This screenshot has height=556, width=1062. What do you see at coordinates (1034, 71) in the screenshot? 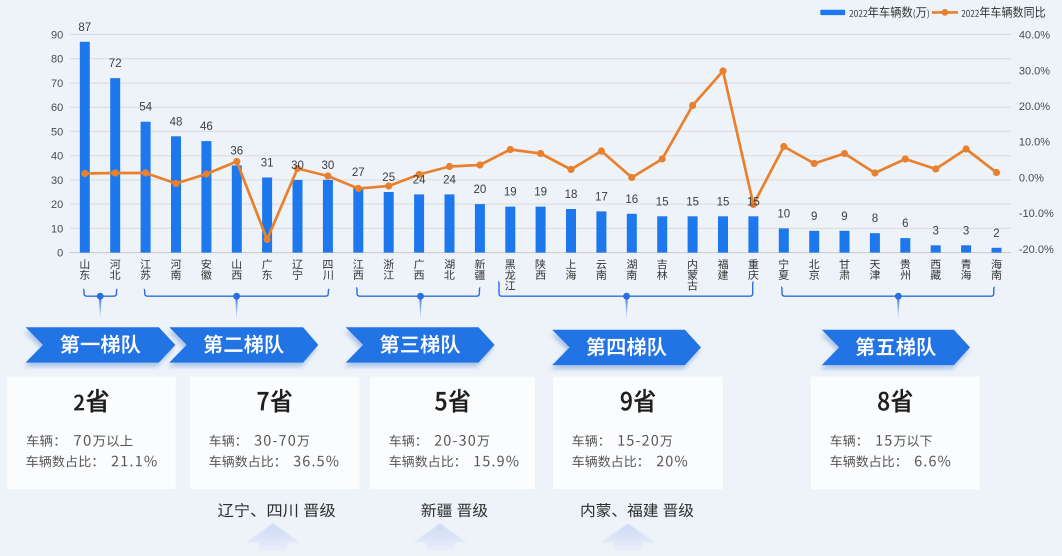
I see `svg-text: 30.0%` at bounding box center [1034, 71].